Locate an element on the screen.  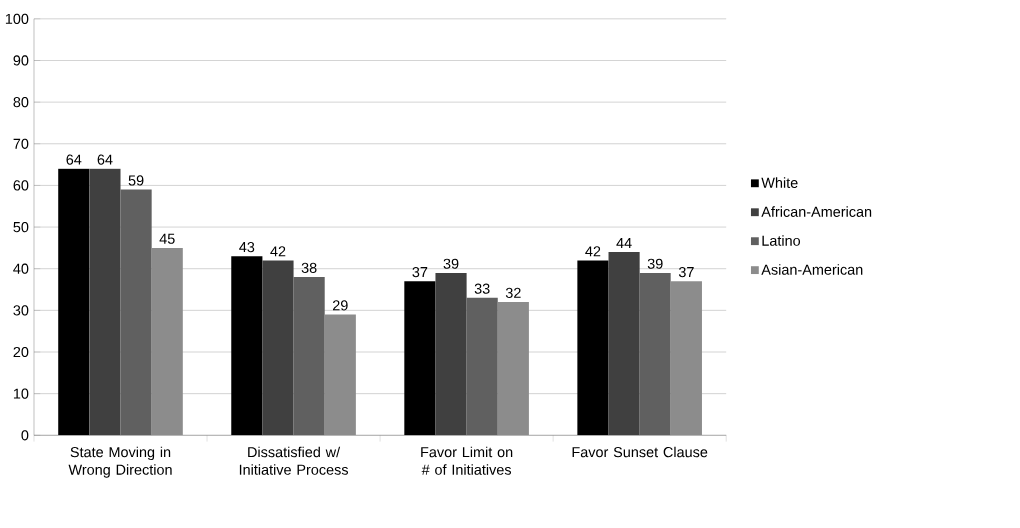
y-tick-label: 80 is located at coordinates (21, 102).